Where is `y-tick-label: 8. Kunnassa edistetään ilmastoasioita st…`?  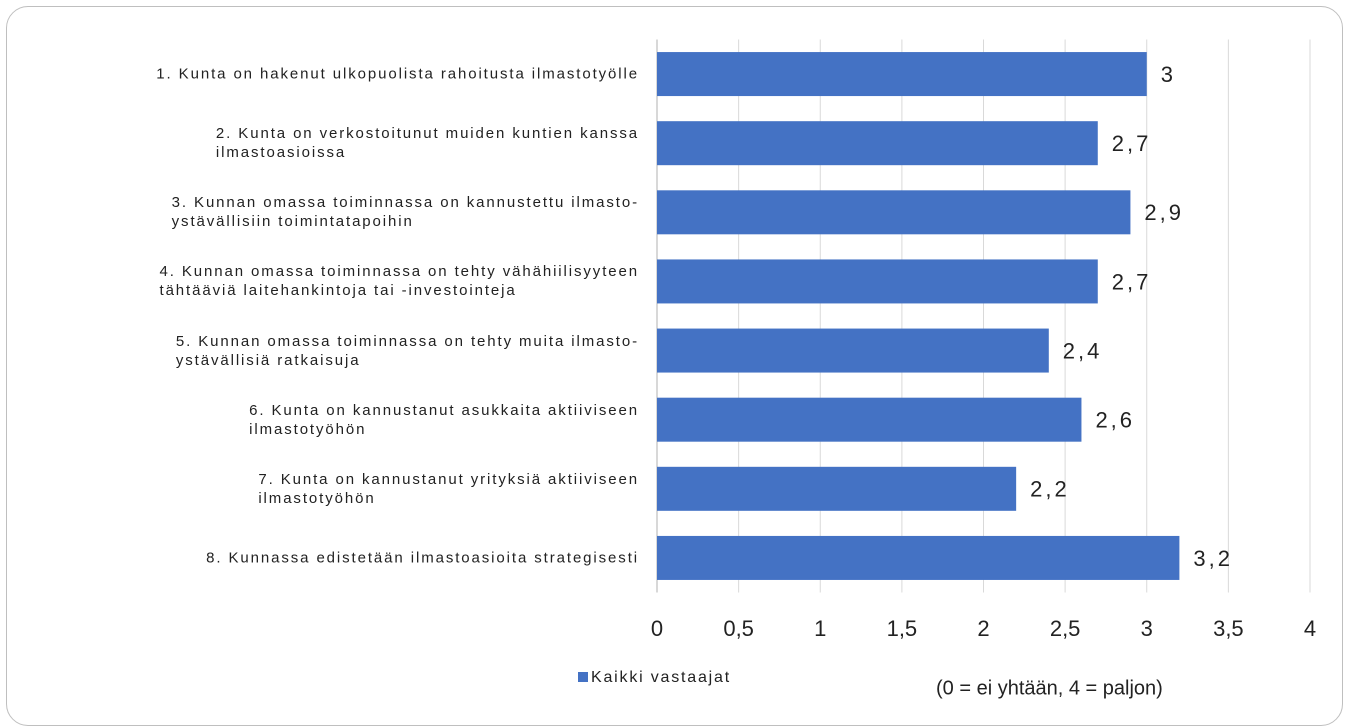 y-tick-label: 8. Kunnassa edistetään ilmastoasioita st… is located at coordinates (422, 558).